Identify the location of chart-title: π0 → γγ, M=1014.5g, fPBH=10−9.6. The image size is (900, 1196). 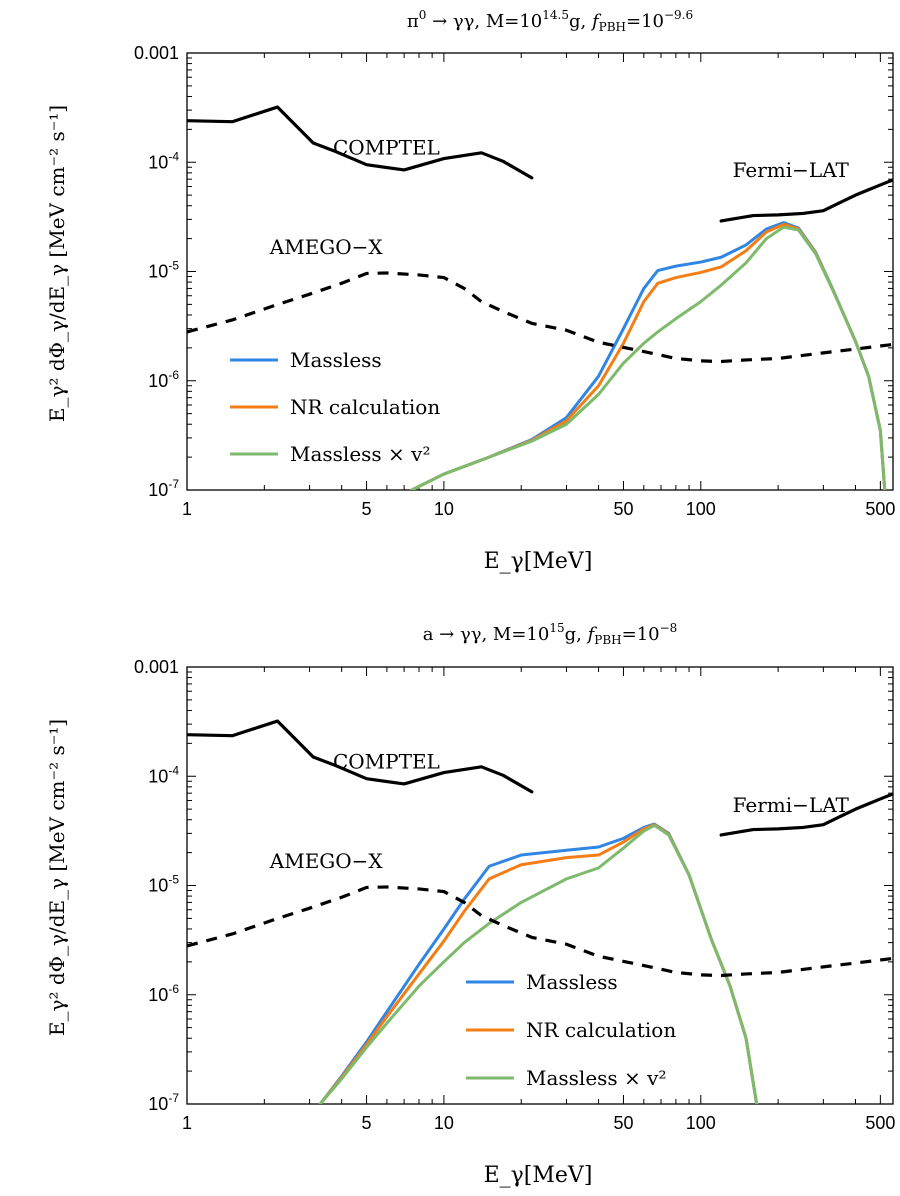
(550, 21).